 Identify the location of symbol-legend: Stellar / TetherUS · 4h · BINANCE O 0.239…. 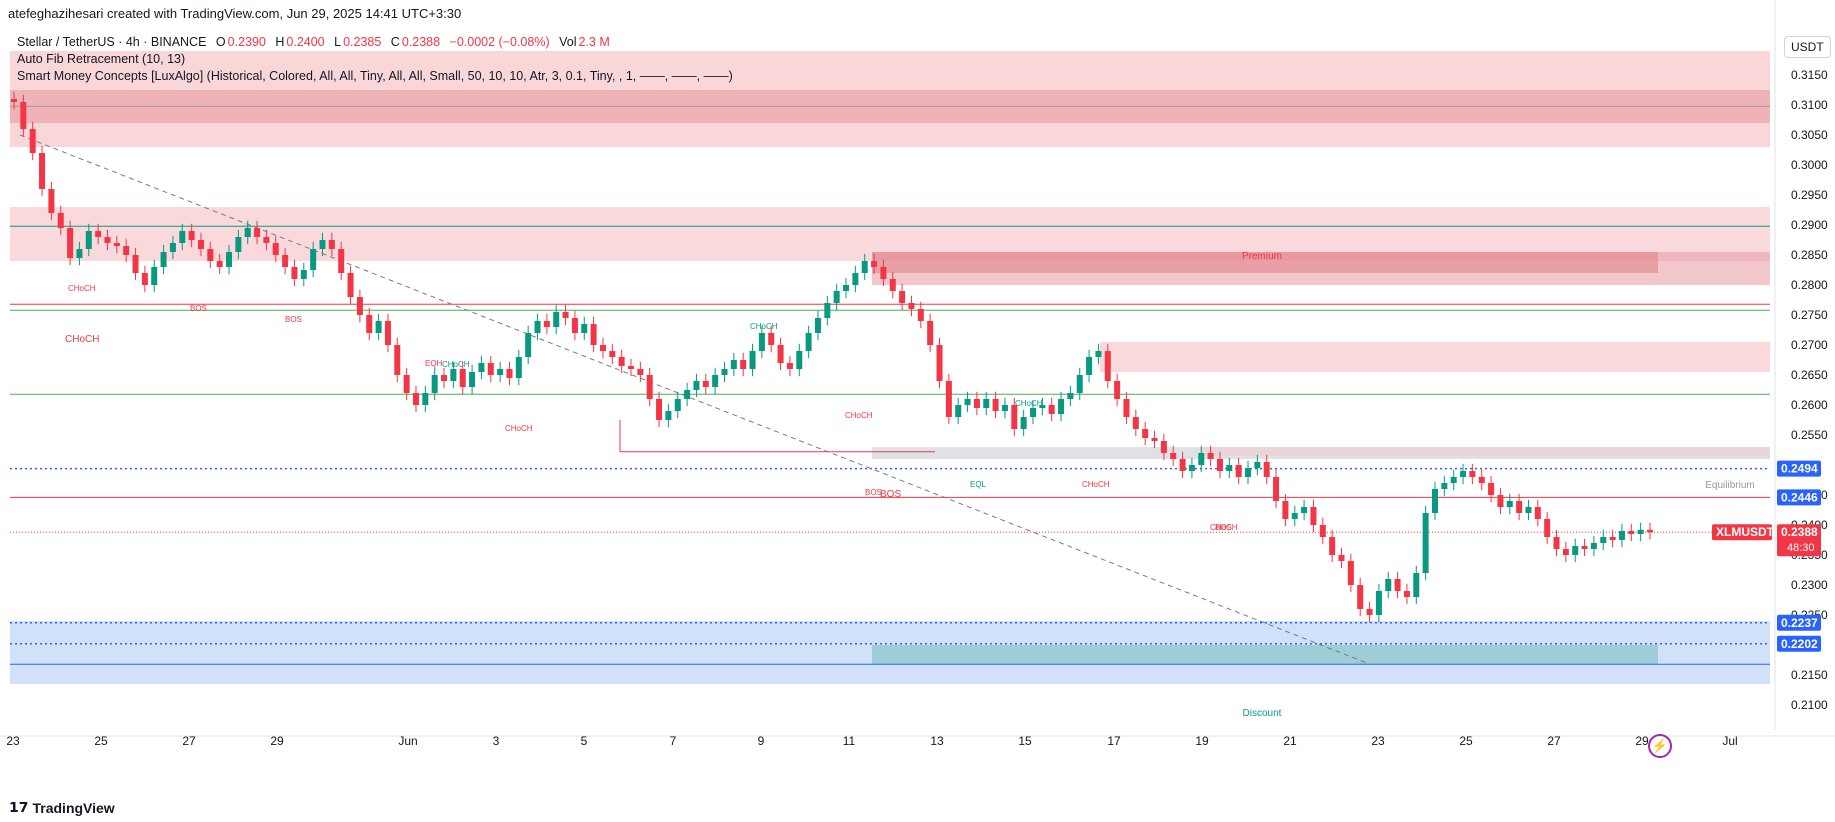
(313, 42).